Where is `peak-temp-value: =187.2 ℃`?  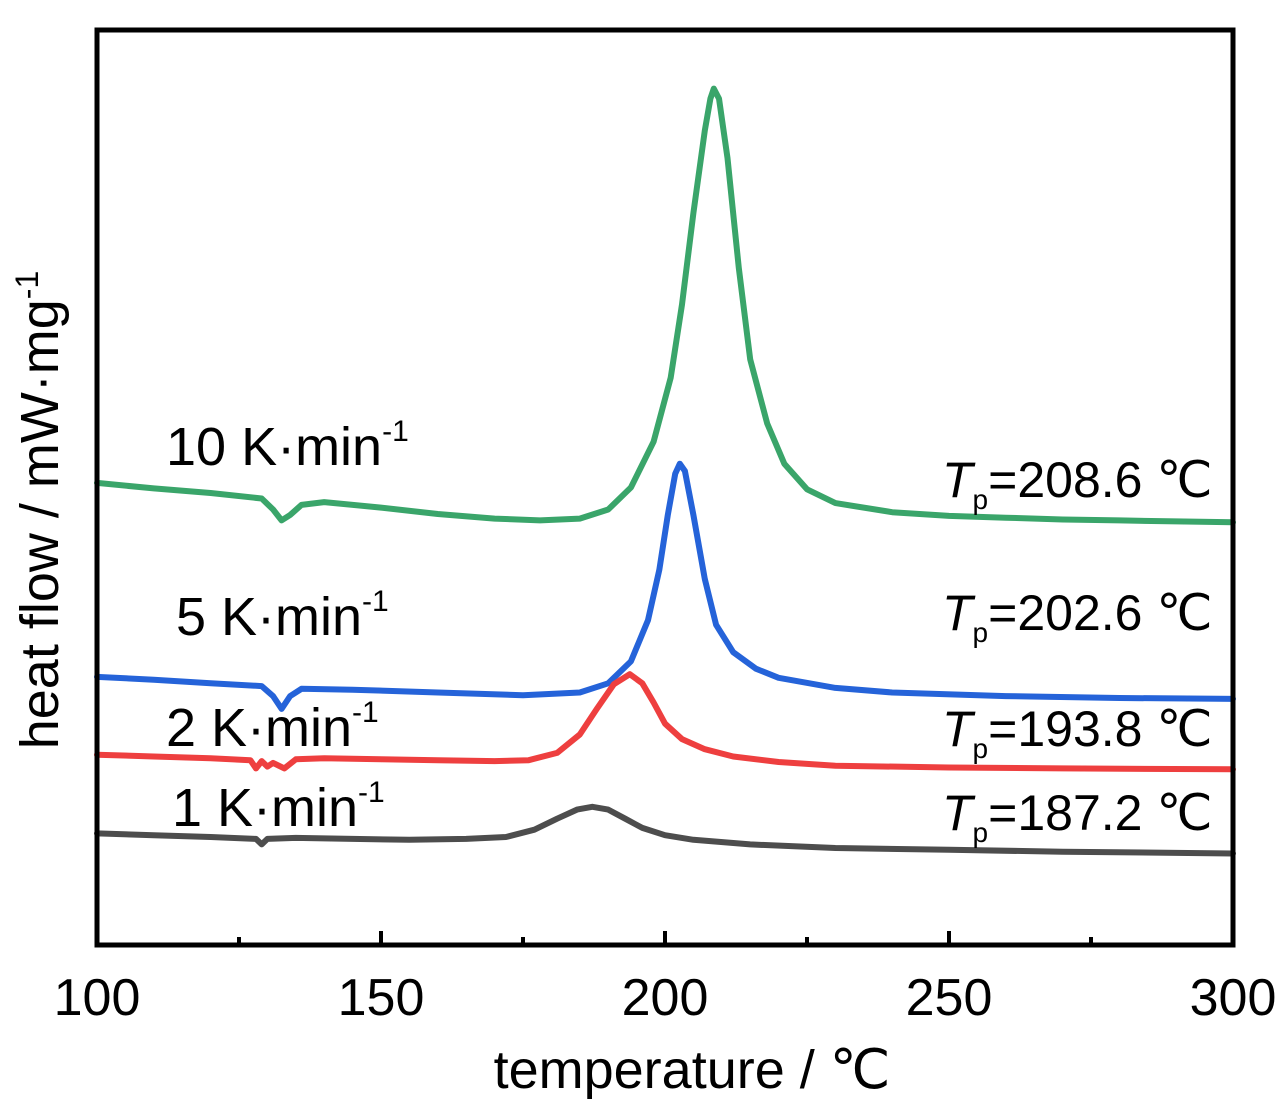
peak-temp-value: =187.2 ℃ is located at coordinates (1100, 813).